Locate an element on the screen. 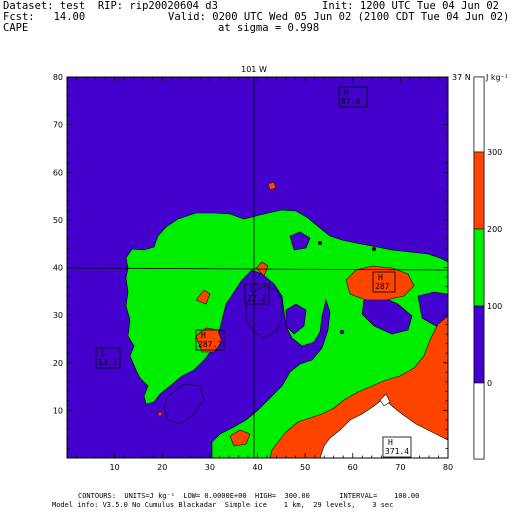  x-tick-label: 50 is located at coordinates (305, 467).